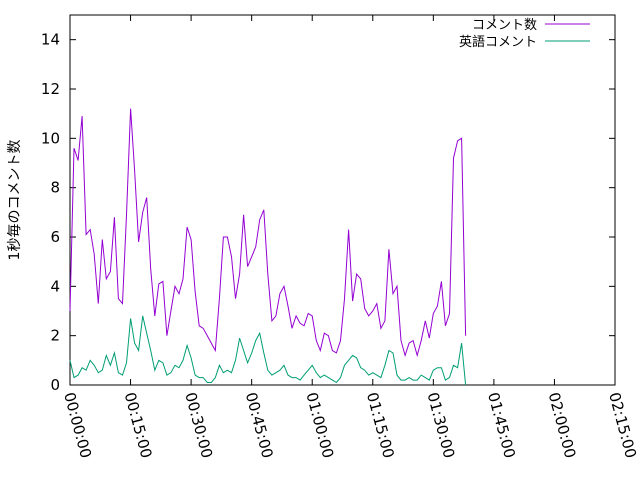  What do you see at coordinates (198, 425) in the screenshot?
I see `x-tick-label: 00:30:00` at bounding box center [198, 425].